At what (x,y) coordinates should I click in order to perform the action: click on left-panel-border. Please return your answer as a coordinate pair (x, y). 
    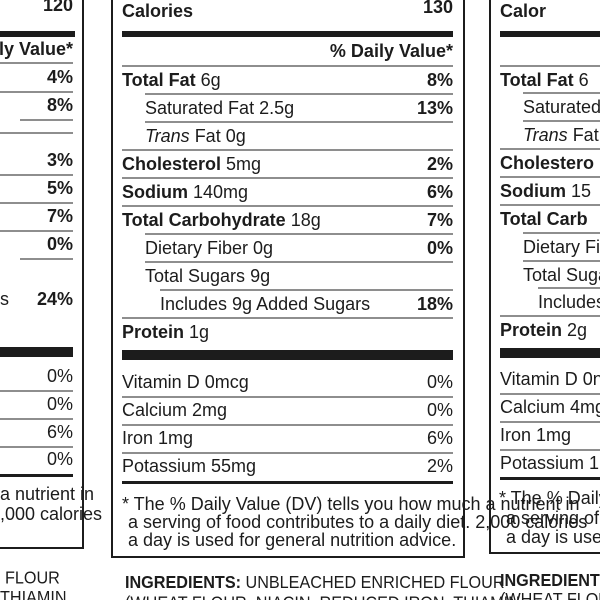
    Looking at the image, I should click on (42, 274).